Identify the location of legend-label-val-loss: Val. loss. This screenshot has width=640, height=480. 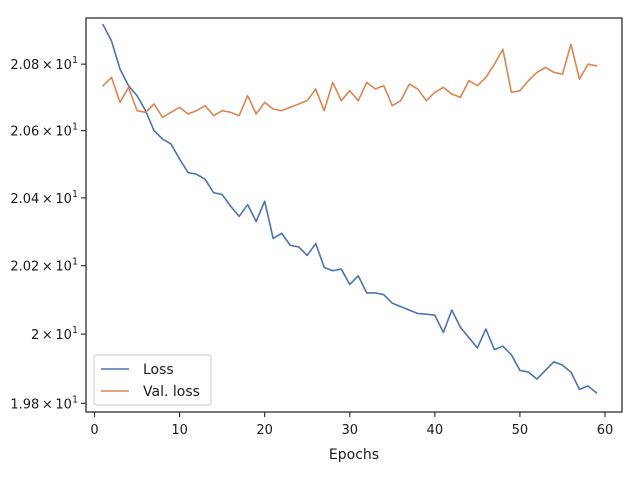
(171, 392).